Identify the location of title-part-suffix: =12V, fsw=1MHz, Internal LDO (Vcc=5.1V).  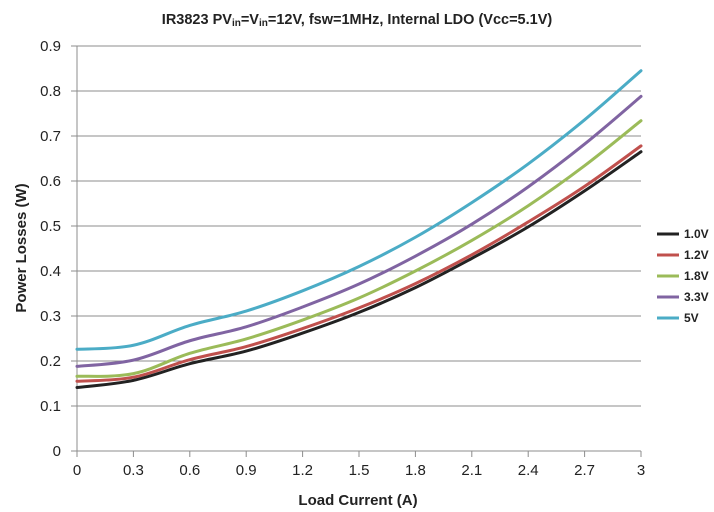
(410, 20).